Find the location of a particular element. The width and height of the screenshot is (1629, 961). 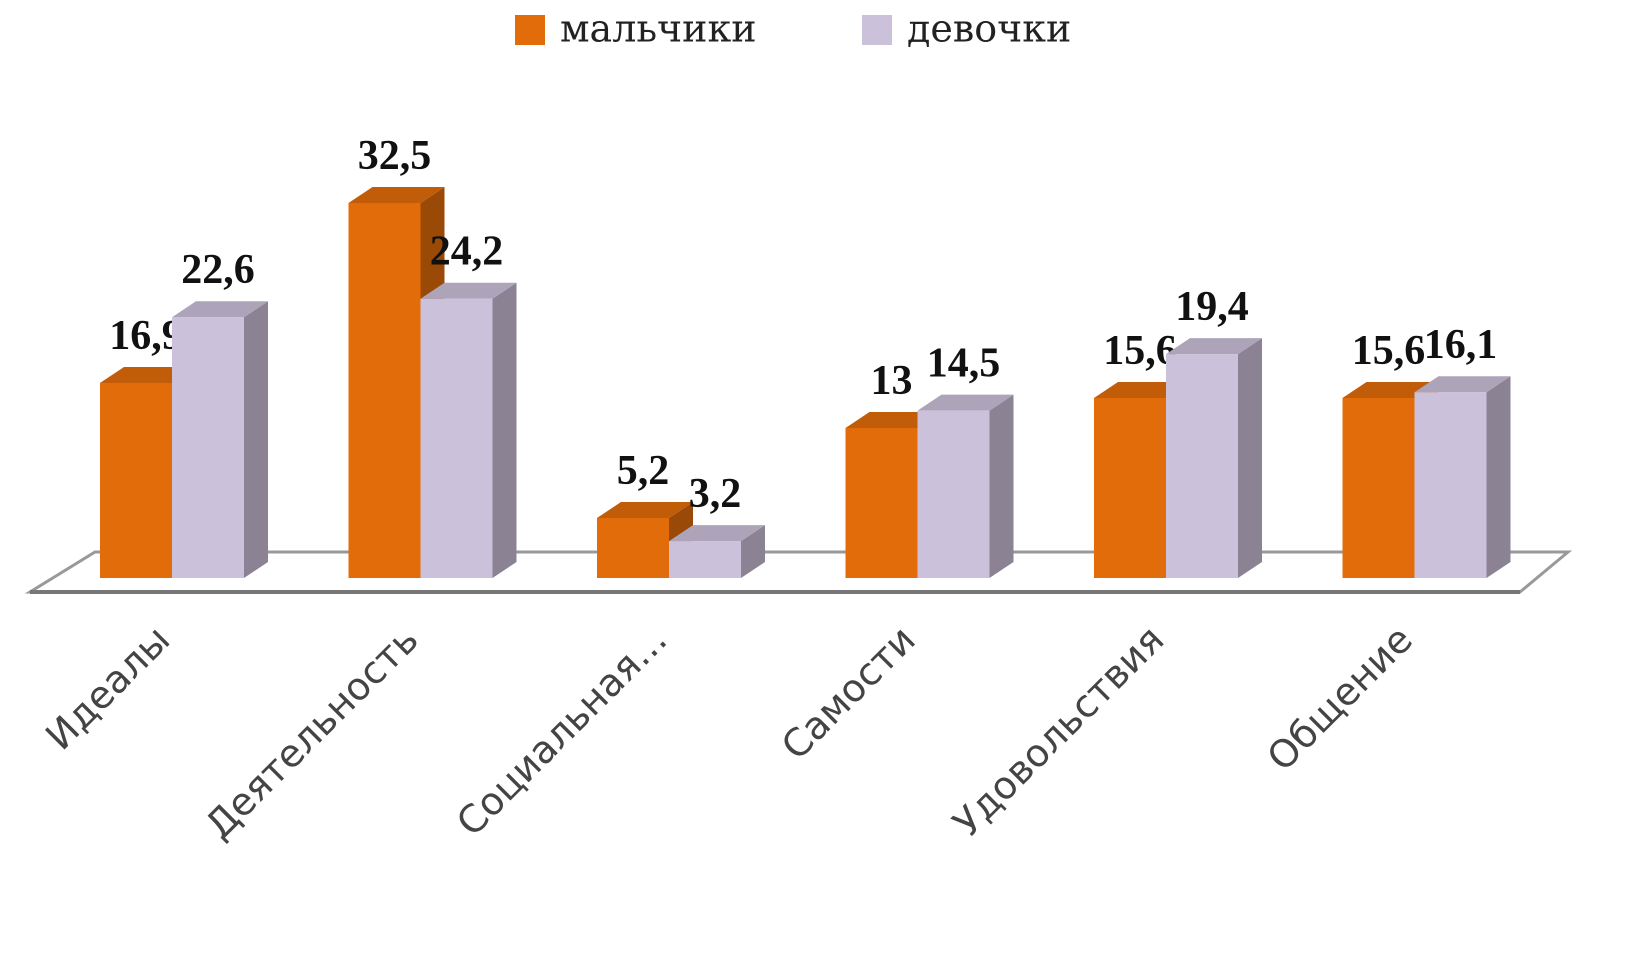

x-tick-label: Идеалы is located at coordinates (107, 687).